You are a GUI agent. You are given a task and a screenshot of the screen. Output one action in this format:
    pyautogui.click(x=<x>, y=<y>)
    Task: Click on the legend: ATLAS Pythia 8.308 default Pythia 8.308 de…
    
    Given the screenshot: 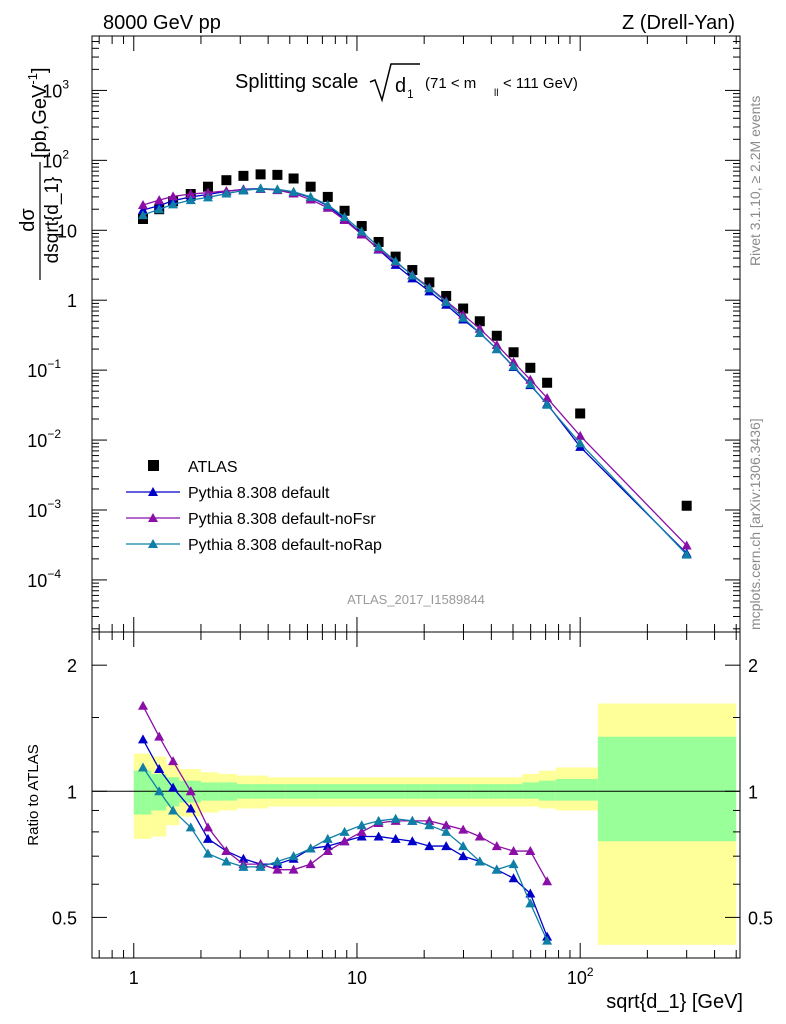 What is the action you would take?
    pyautogui.click(x=254, y=506)
    